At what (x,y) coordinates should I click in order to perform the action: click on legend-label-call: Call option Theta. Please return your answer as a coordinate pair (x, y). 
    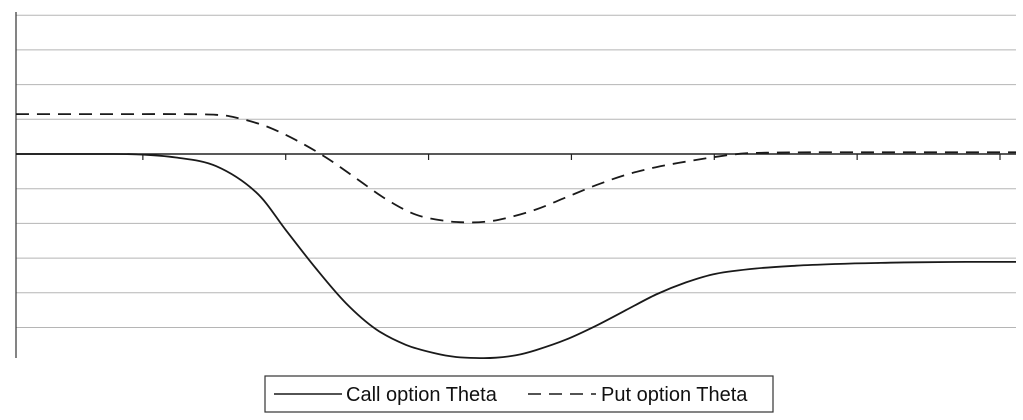
    Looking at the image, I should click on (422, 395).